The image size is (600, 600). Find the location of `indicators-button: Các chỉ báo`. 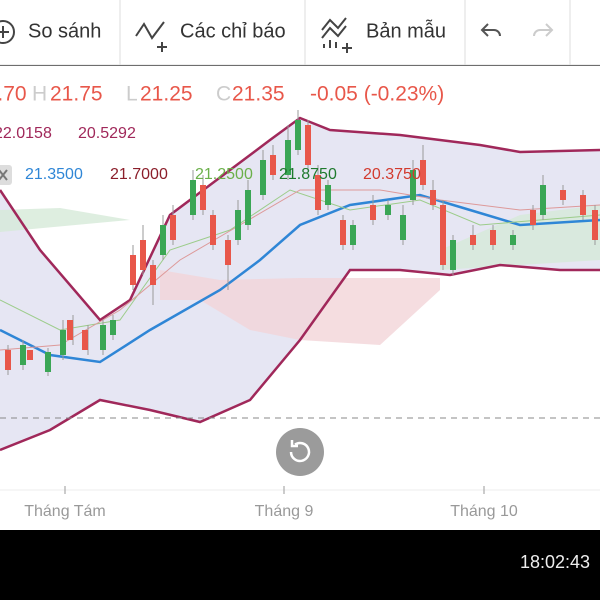

indicators-button: Các chỉ báo is located at coordinates (210, 36).